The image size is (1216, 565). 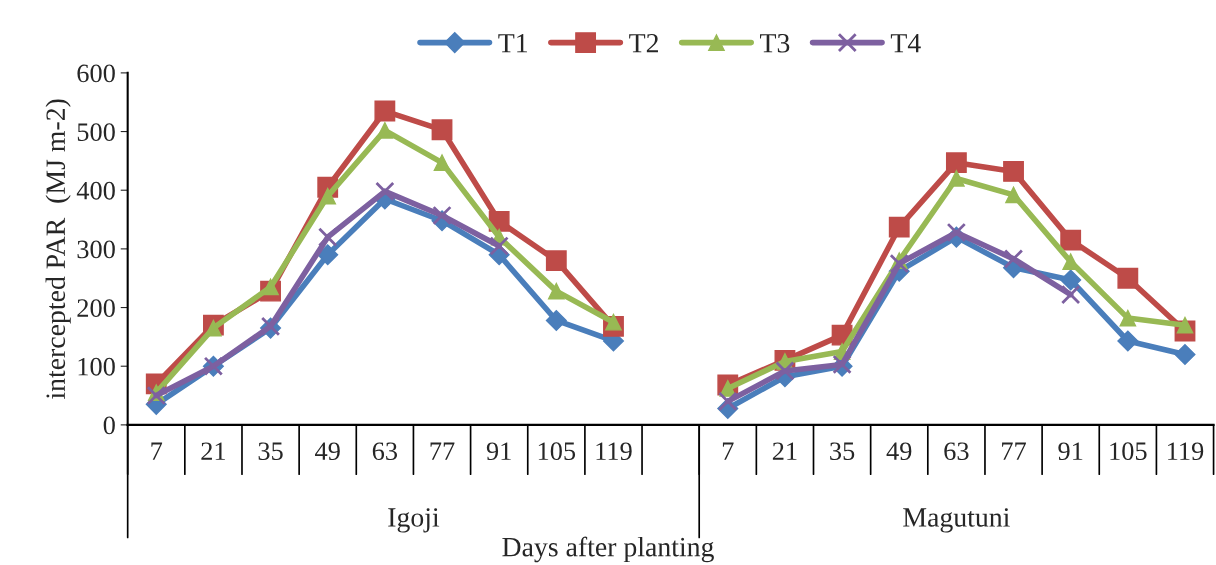 What do you see at coordinates (58, 249) in the screenshot?
I see `y-axis-title: intercepted PAR (MJ m-2)` at bounding box center [58, 249].